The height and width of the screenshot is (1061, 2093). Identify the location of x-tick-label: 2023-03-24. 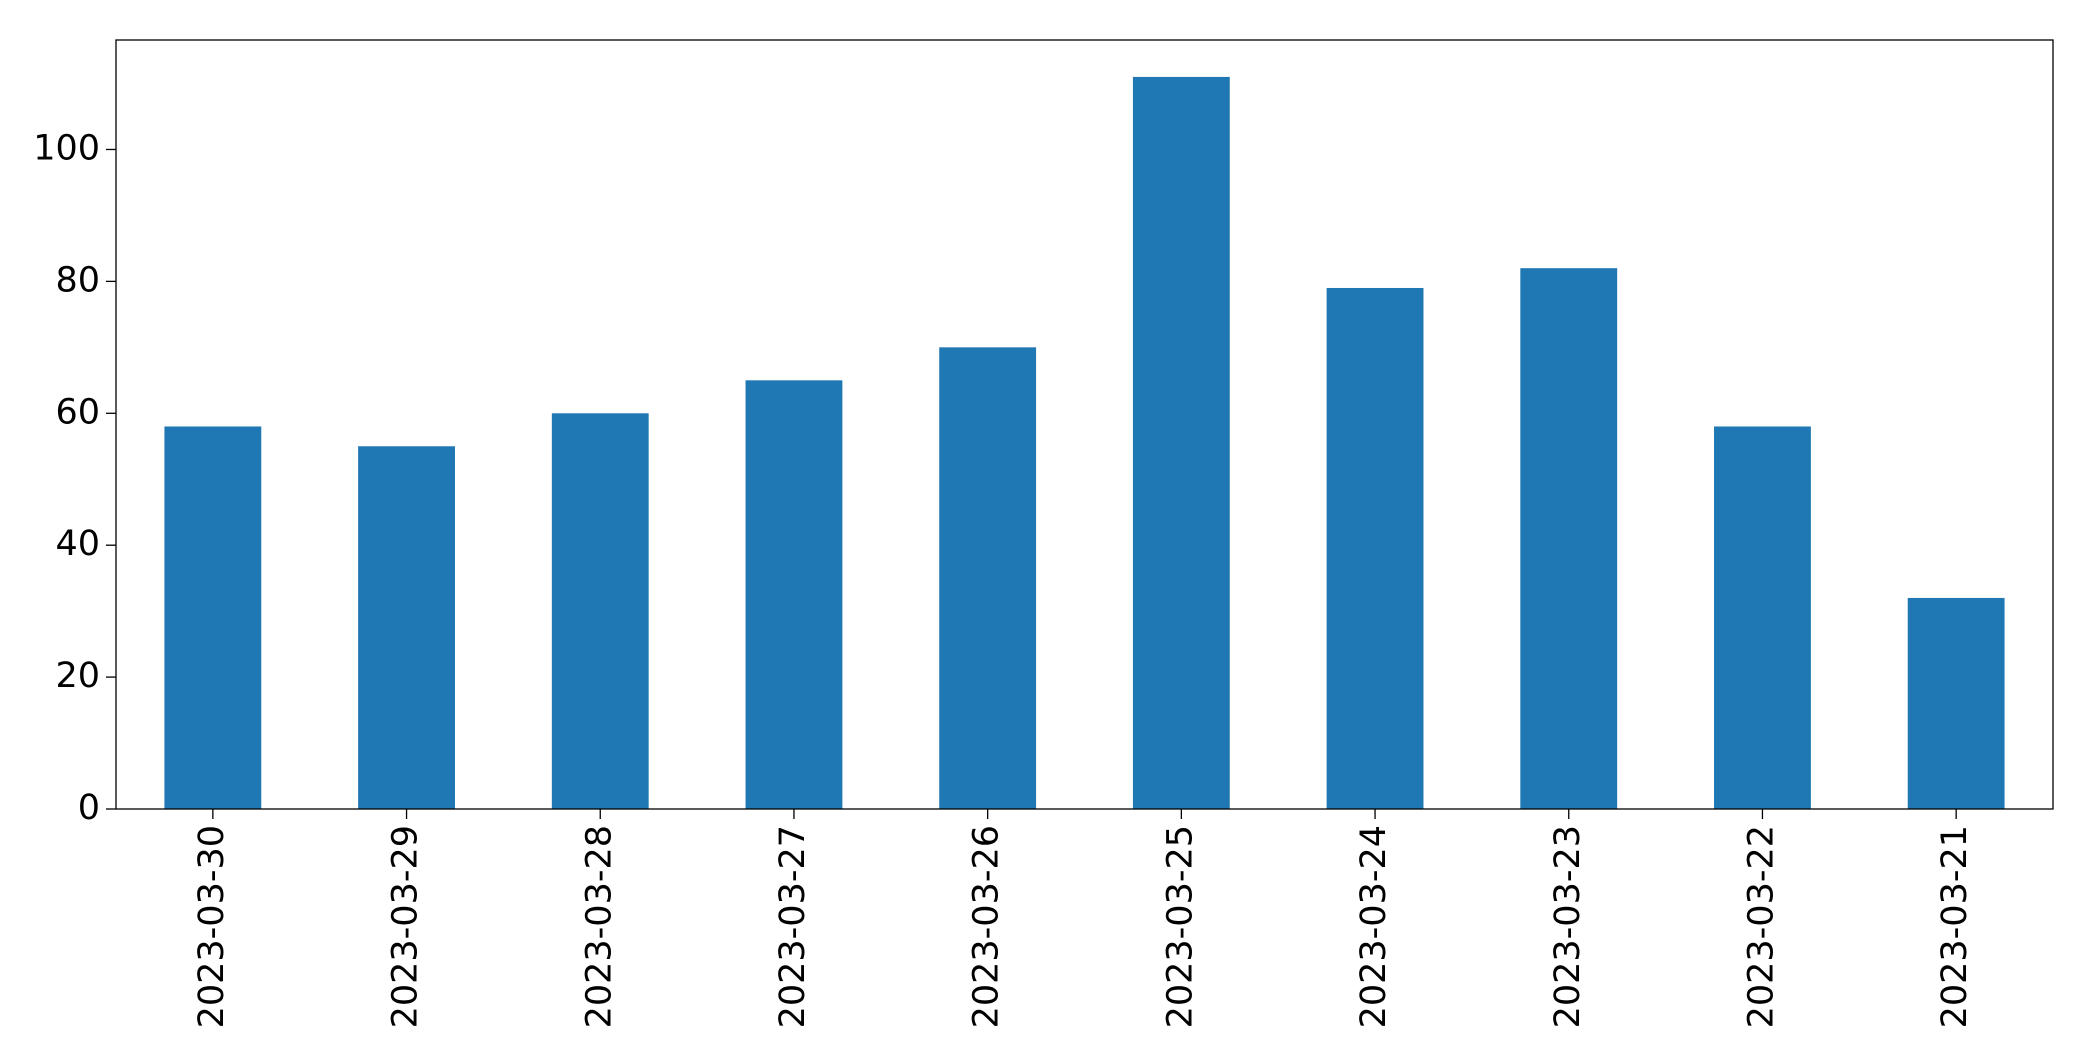
(1374, 926).